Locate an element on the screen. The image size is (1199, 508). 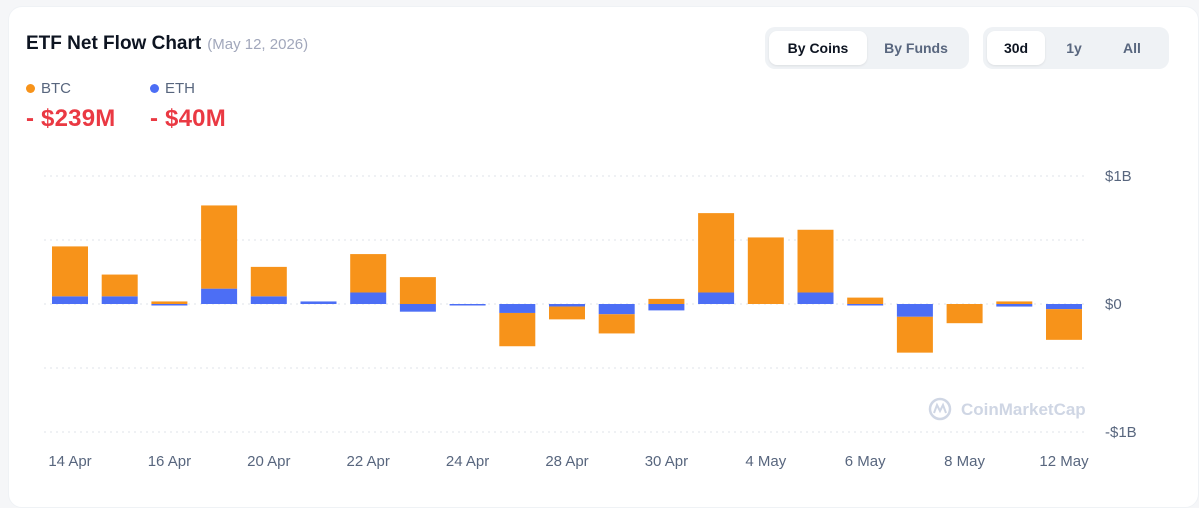
legend-btc-label-row: BTC is located at coordinates (70, 88).